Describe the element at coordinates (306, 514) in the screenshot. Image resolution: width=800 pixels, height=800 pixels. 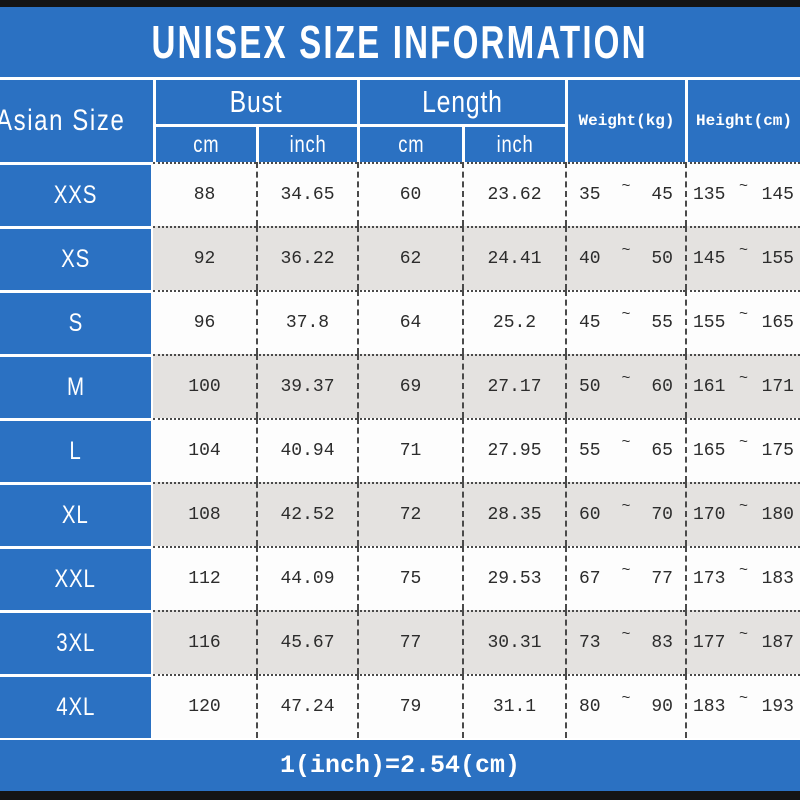
I see `bust-inch-cell: 42.52` at that location.